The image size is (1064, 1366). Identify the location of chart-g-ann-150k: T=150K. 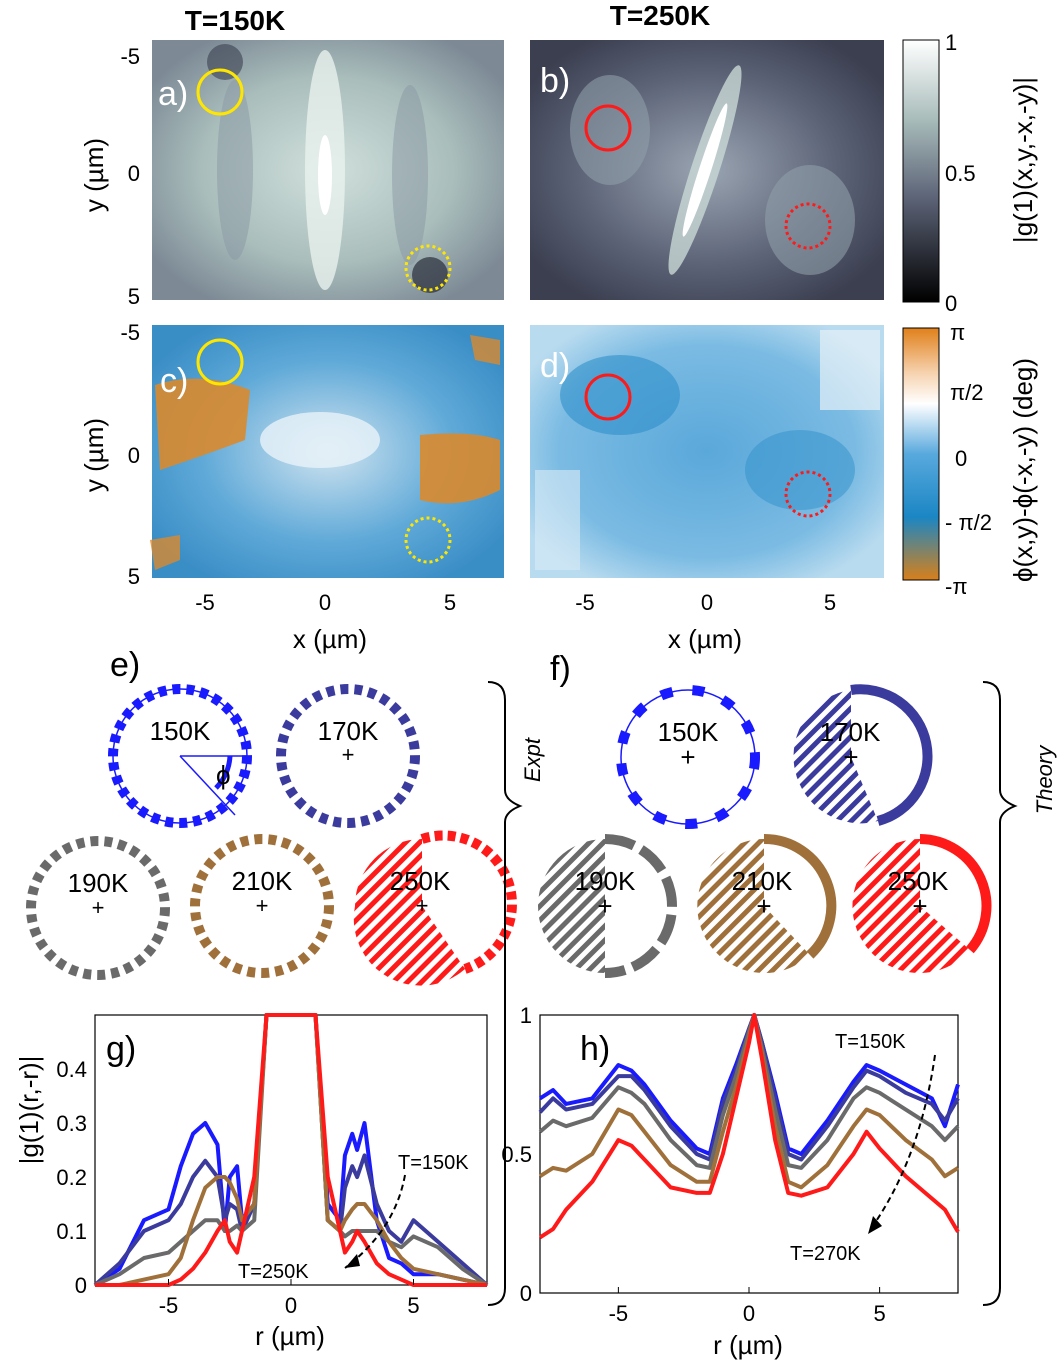
(433, 1163).